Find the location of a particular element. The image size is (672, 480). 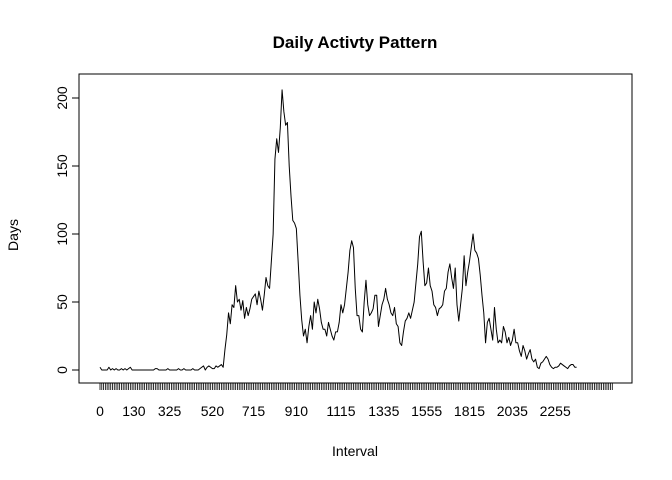

x-tick-label: 1115 is located at coordinates (340, 411).